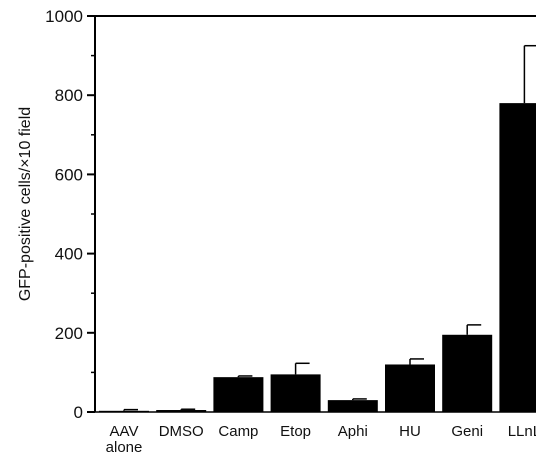 The image size is (536, 456). What do you see at coordinates (64, 16) in the screenshot?
I see `y-tick-label: 1000` at bounding box center [64, 16].